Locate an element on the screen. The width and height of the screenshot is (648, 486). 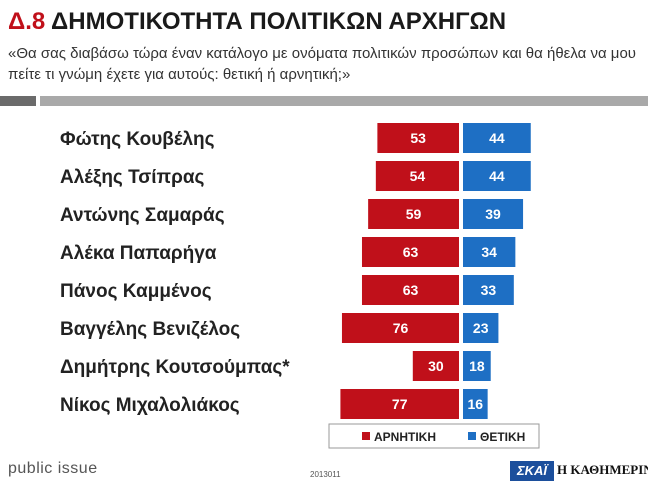
chart-legend: ΑΡΝΗΤΙΚΗ ΘΕΤΙΚΗ is located at coordinates (434, 436).